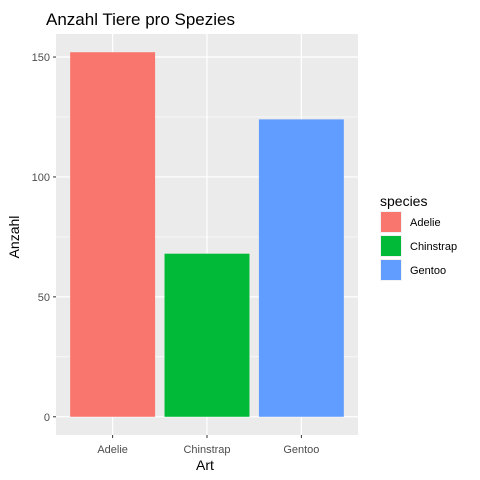  What do you see at coordinates (41, 178) in the screenshot?
I see `y-tick-label: 100` at bounding box center [41, 178].